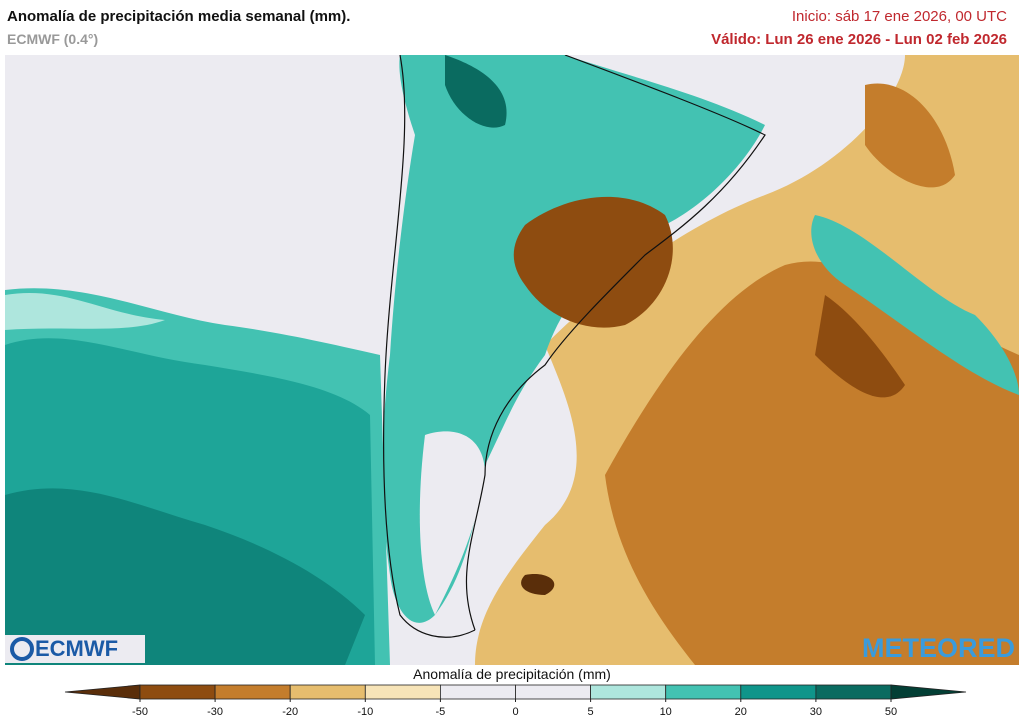  What do you see at coordinates (515, 701) in the screenshot?
I see `colorbar: -50 -30 -20 -10 -5 0 5 10 20 30 50` at bounding box center [515, 701].